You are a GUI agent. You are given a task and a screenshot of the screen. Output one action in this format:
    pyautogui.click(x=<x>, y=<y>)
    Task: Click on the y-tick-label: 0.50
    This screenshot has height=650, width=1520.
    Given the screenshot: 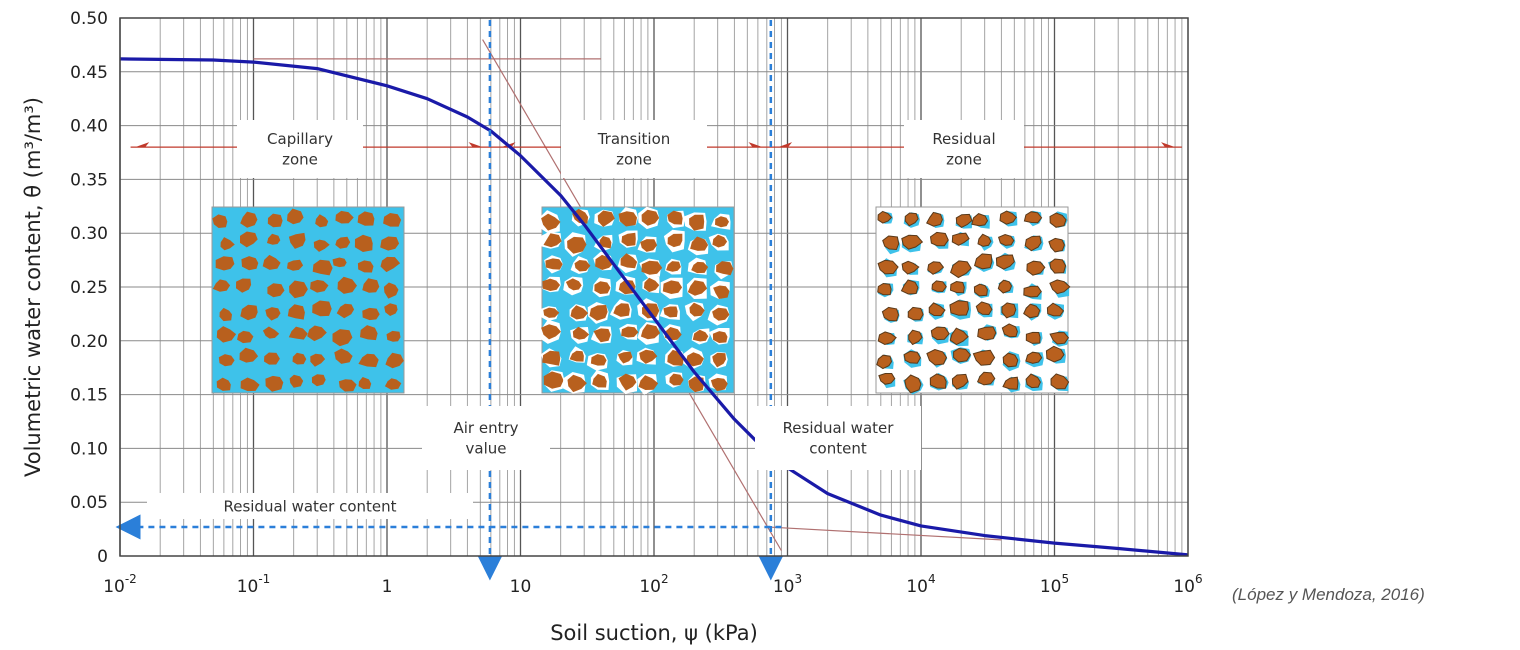 What is the action you would take?
    pyautogui.click(x=89, y=19)
    